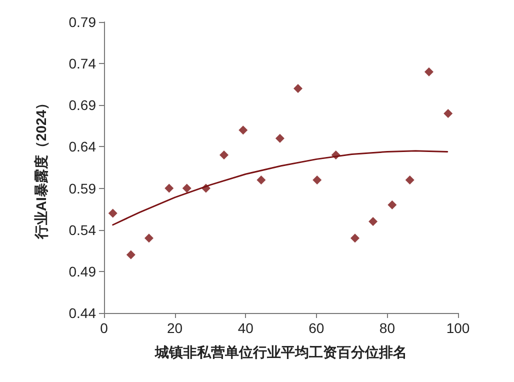 The height and width of the screenshot is (382, 514). Describe the element at coordinates (41, 168) in the screenshot. I see `y-axis-title: 行业AI暴露度（2024）` at that location.